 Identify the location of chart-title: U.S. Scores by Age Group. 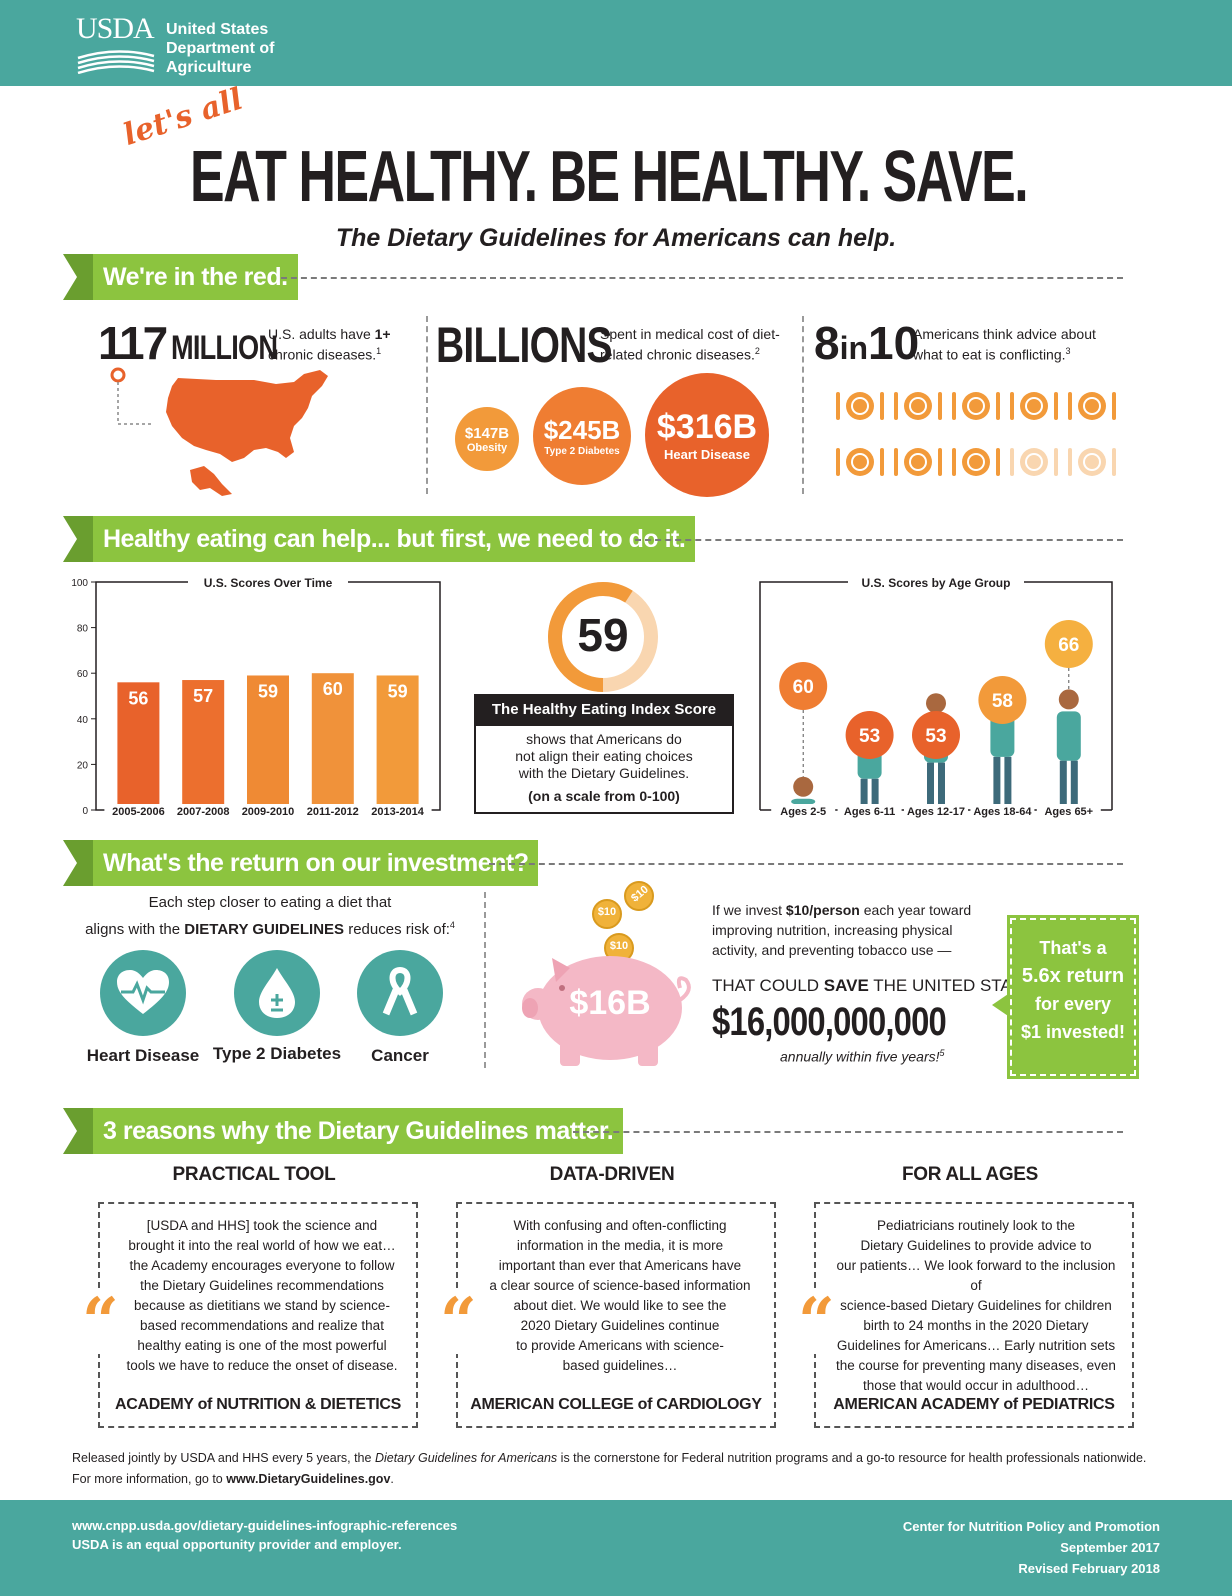
(936, 583).